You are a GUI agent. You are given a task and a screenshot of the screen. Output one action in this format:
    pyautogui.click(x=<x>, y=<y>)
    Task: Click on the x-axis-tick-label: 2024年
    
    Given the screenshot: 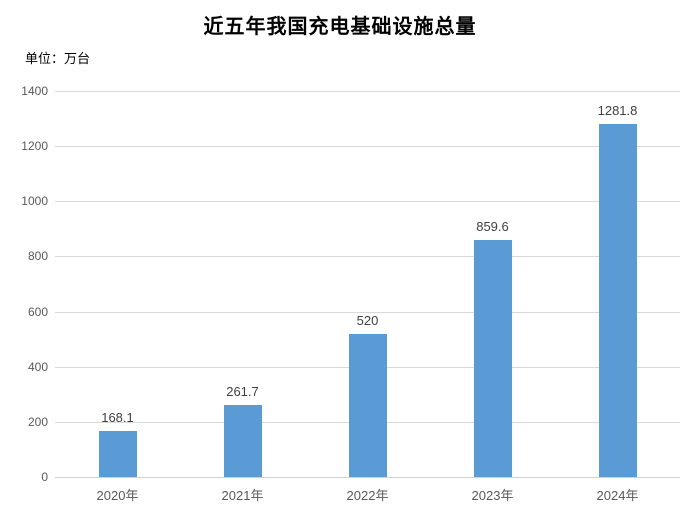 What is the action you would take?
    pyautogui.click(x=617, y=495)
    